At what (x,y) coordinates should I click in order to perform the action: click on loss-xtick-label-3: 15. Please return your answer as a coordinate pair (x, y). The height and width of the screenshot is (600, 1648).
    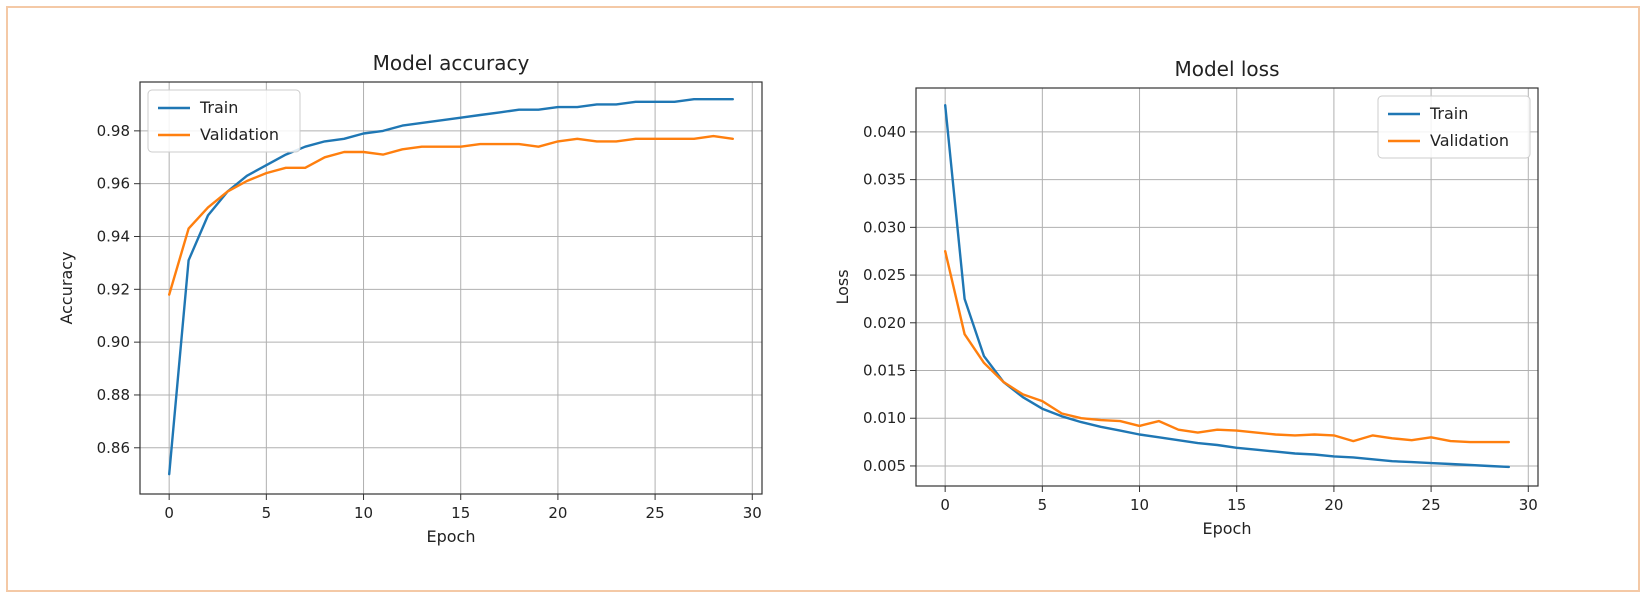
    Looking at the image, I should click on (1236, 505).